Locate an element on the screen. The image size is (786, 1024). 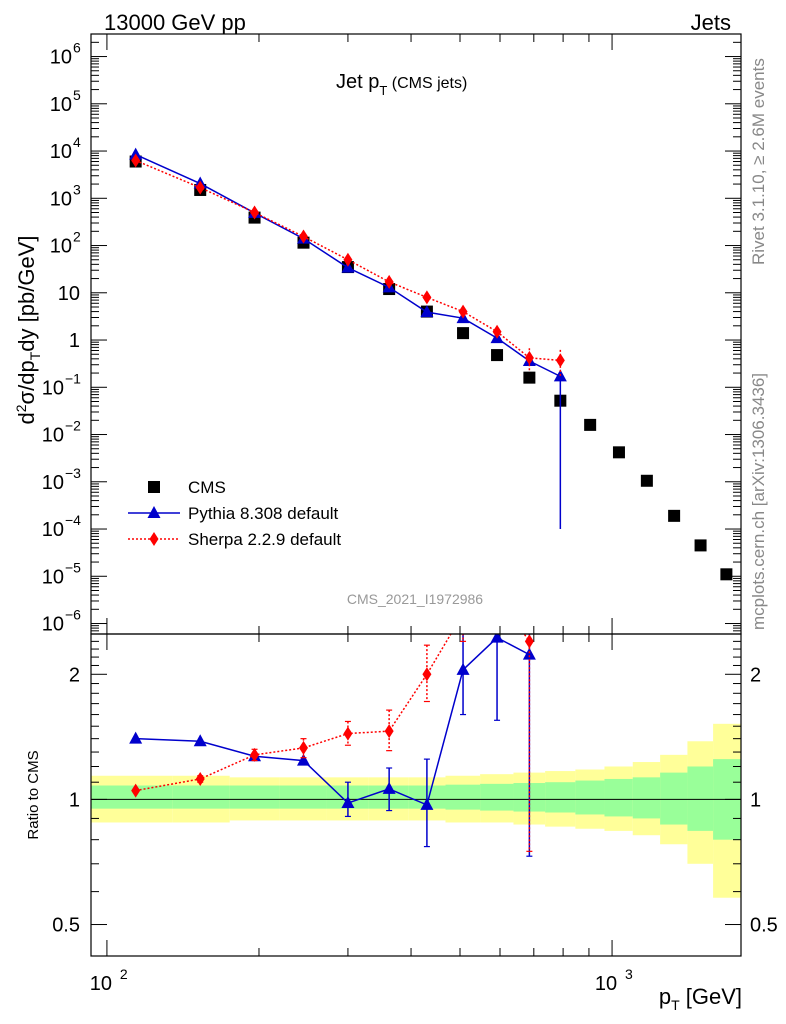
pythia-point is located at coordinates (427, 311).